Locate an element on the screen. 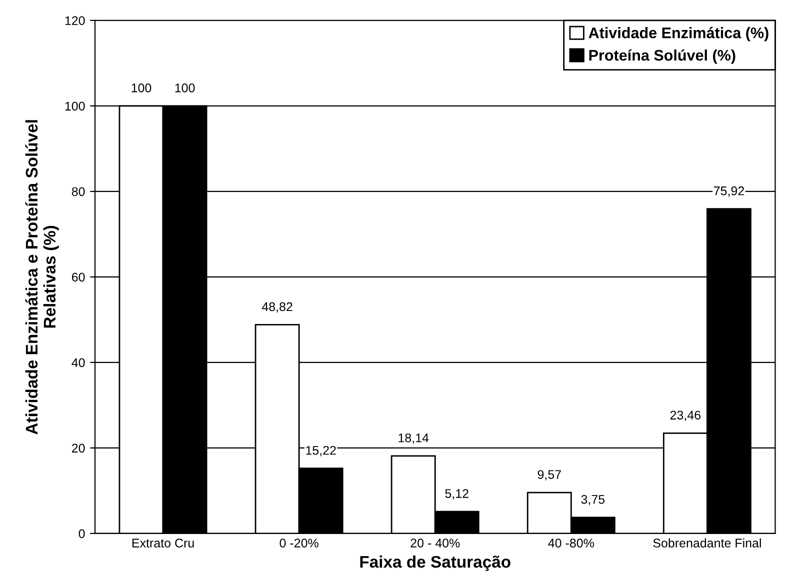 The image size is (805, 583). data-label: 5,12 is located at coordinates (456, 494).